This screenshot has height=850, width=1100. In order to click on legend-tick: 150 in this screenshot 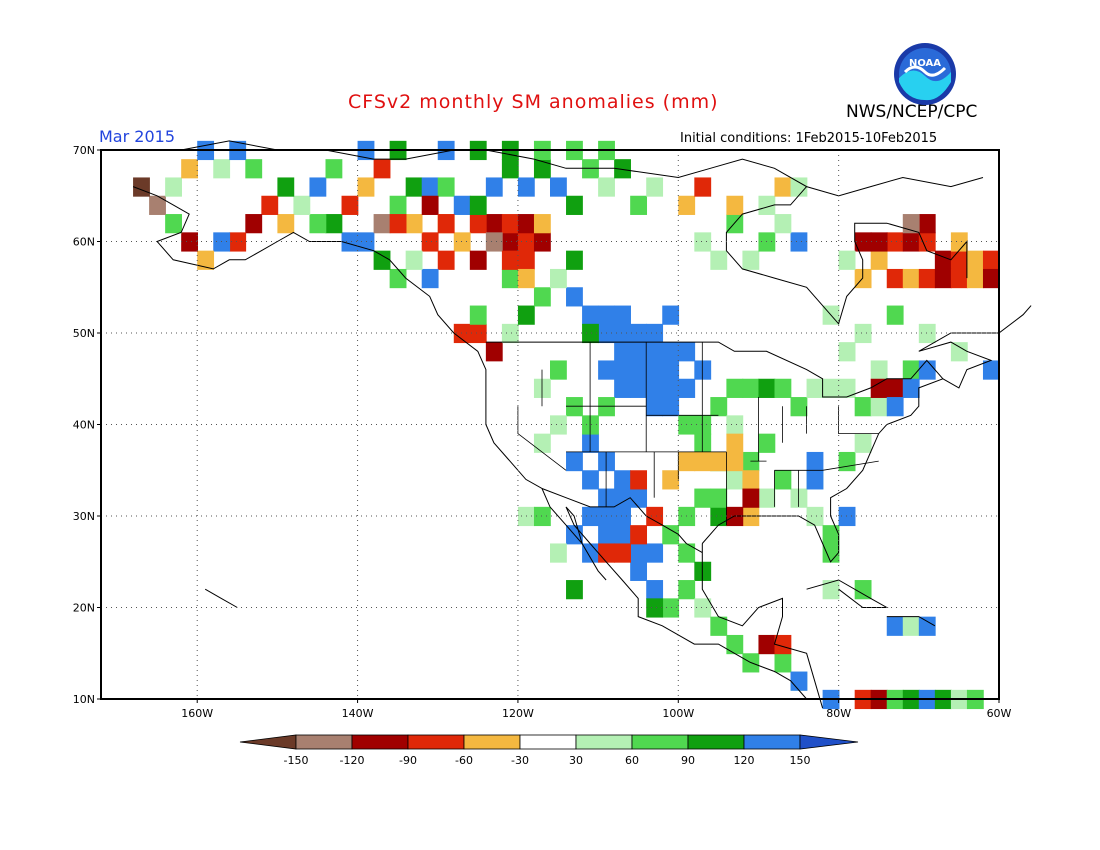, I will do `click(800, 760)`.